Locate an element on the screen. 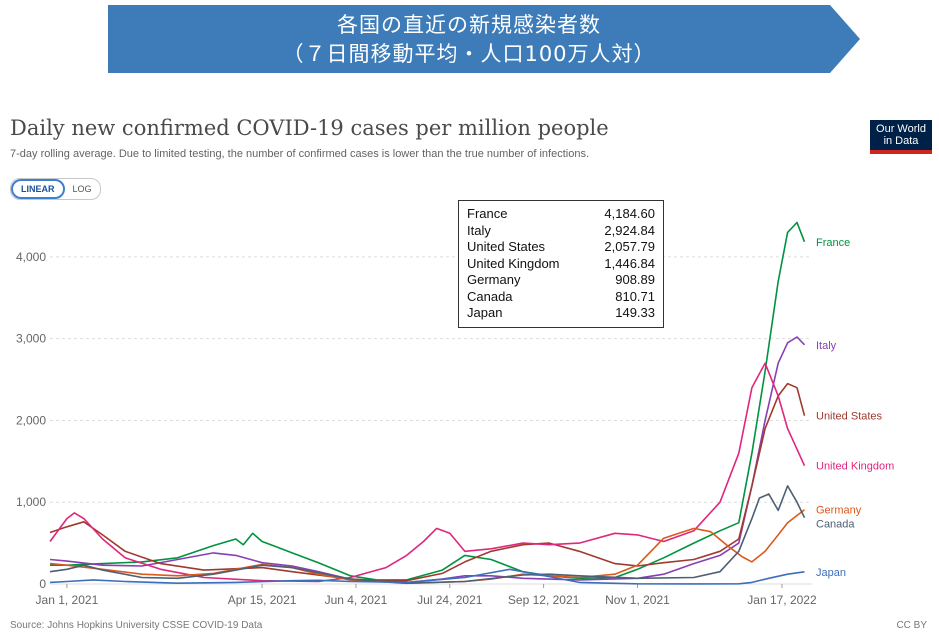  banner-line-2: （７日間移動平均・人口100万人対） is located at coordinates (469, 54).